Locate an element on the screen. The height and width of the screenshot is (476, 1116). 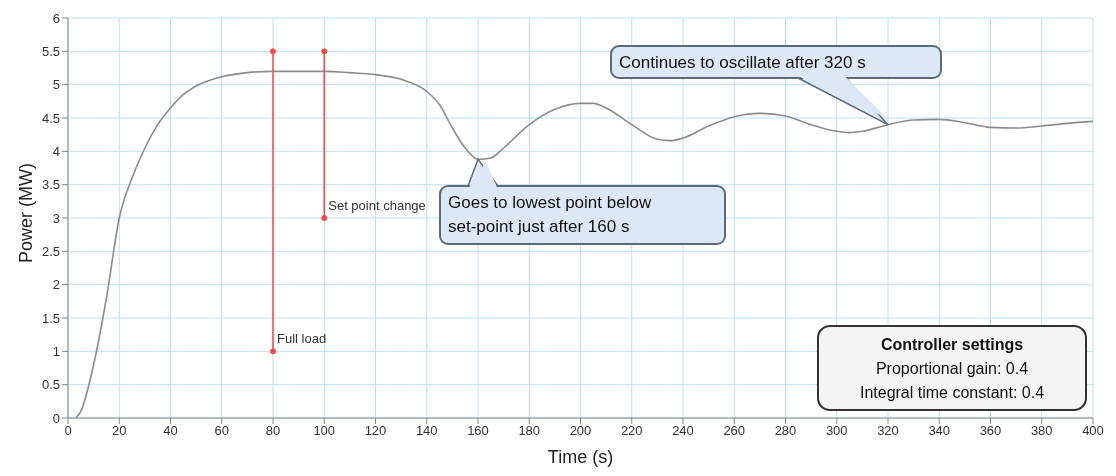
x-tick-label: 200 is located at coordinates (580, 431).